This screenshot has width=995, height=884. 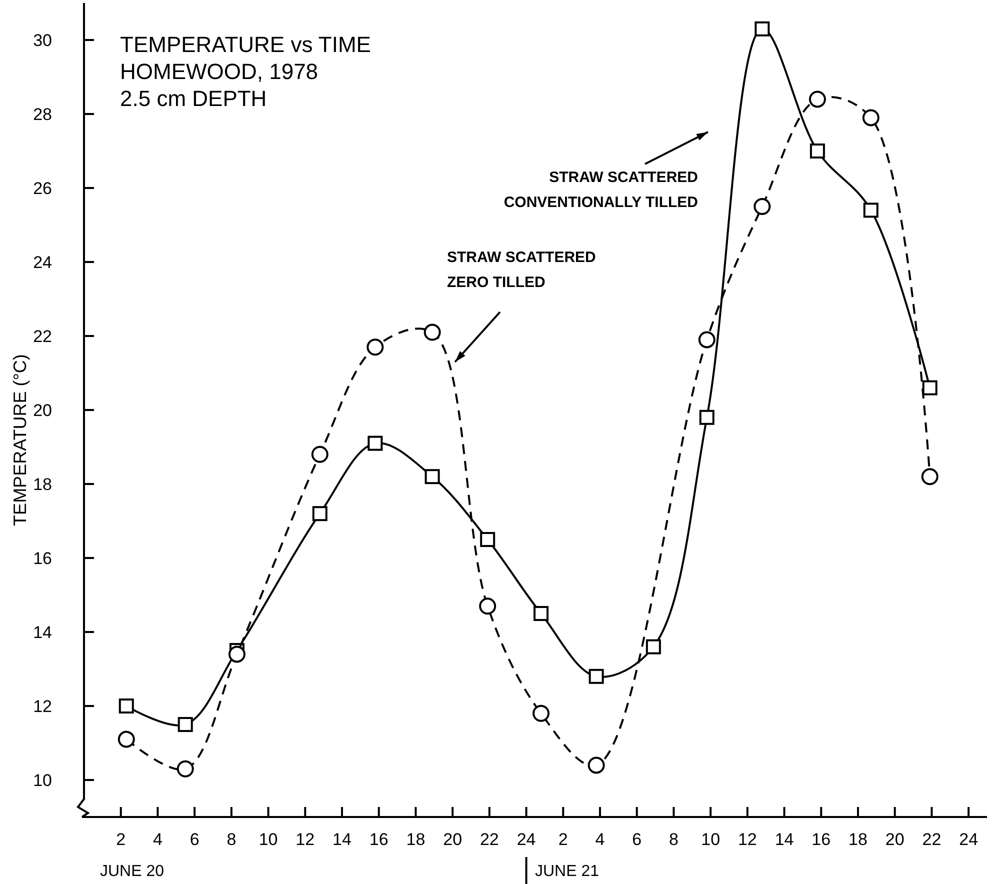 I want to click on legend-label: STRAW SCATTERED CONVENTIONALLY TILLED, so click(x=601, y=190).